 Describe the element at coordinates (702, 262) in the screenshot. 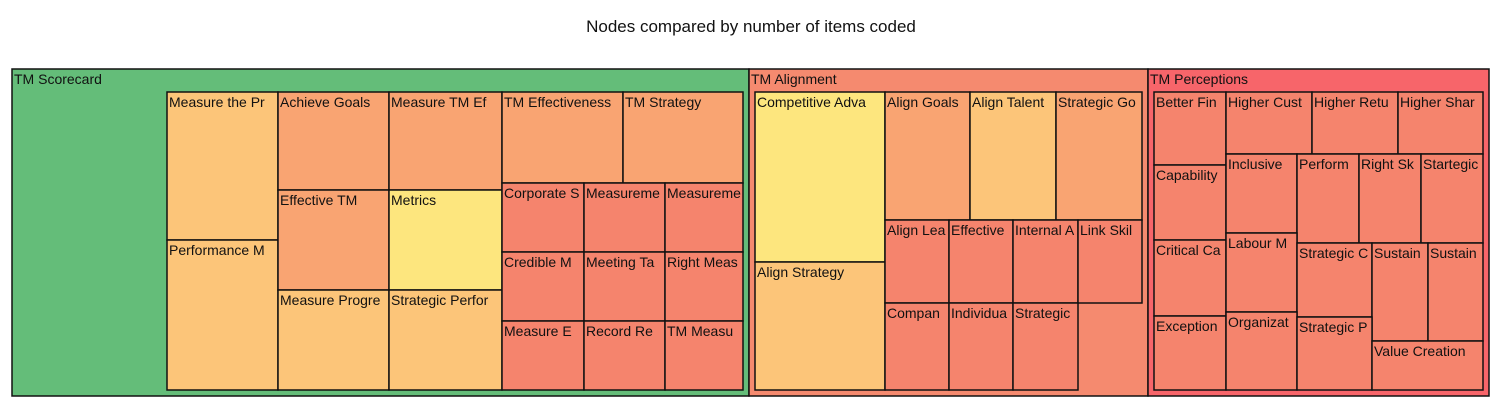

I see `tile-label-right-meas: Right Meas` at that location.